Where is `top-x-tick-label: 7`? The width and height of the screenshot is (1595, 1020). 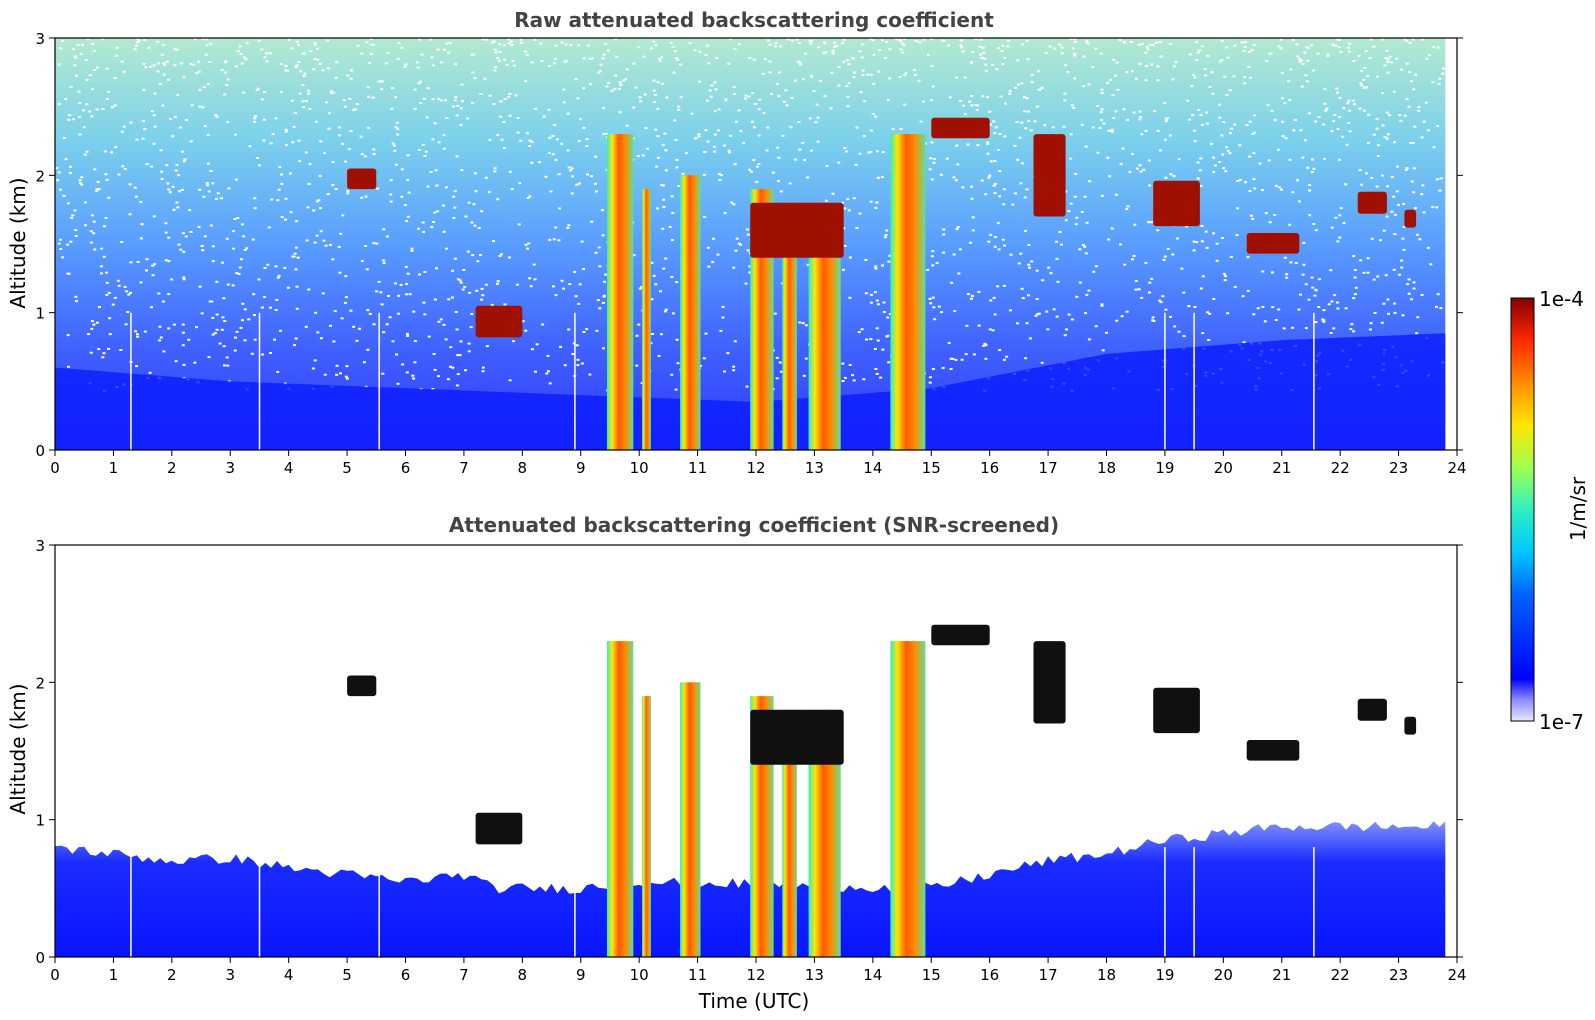
top-x-tick-label: 7 is located at coordinates (464, 468).